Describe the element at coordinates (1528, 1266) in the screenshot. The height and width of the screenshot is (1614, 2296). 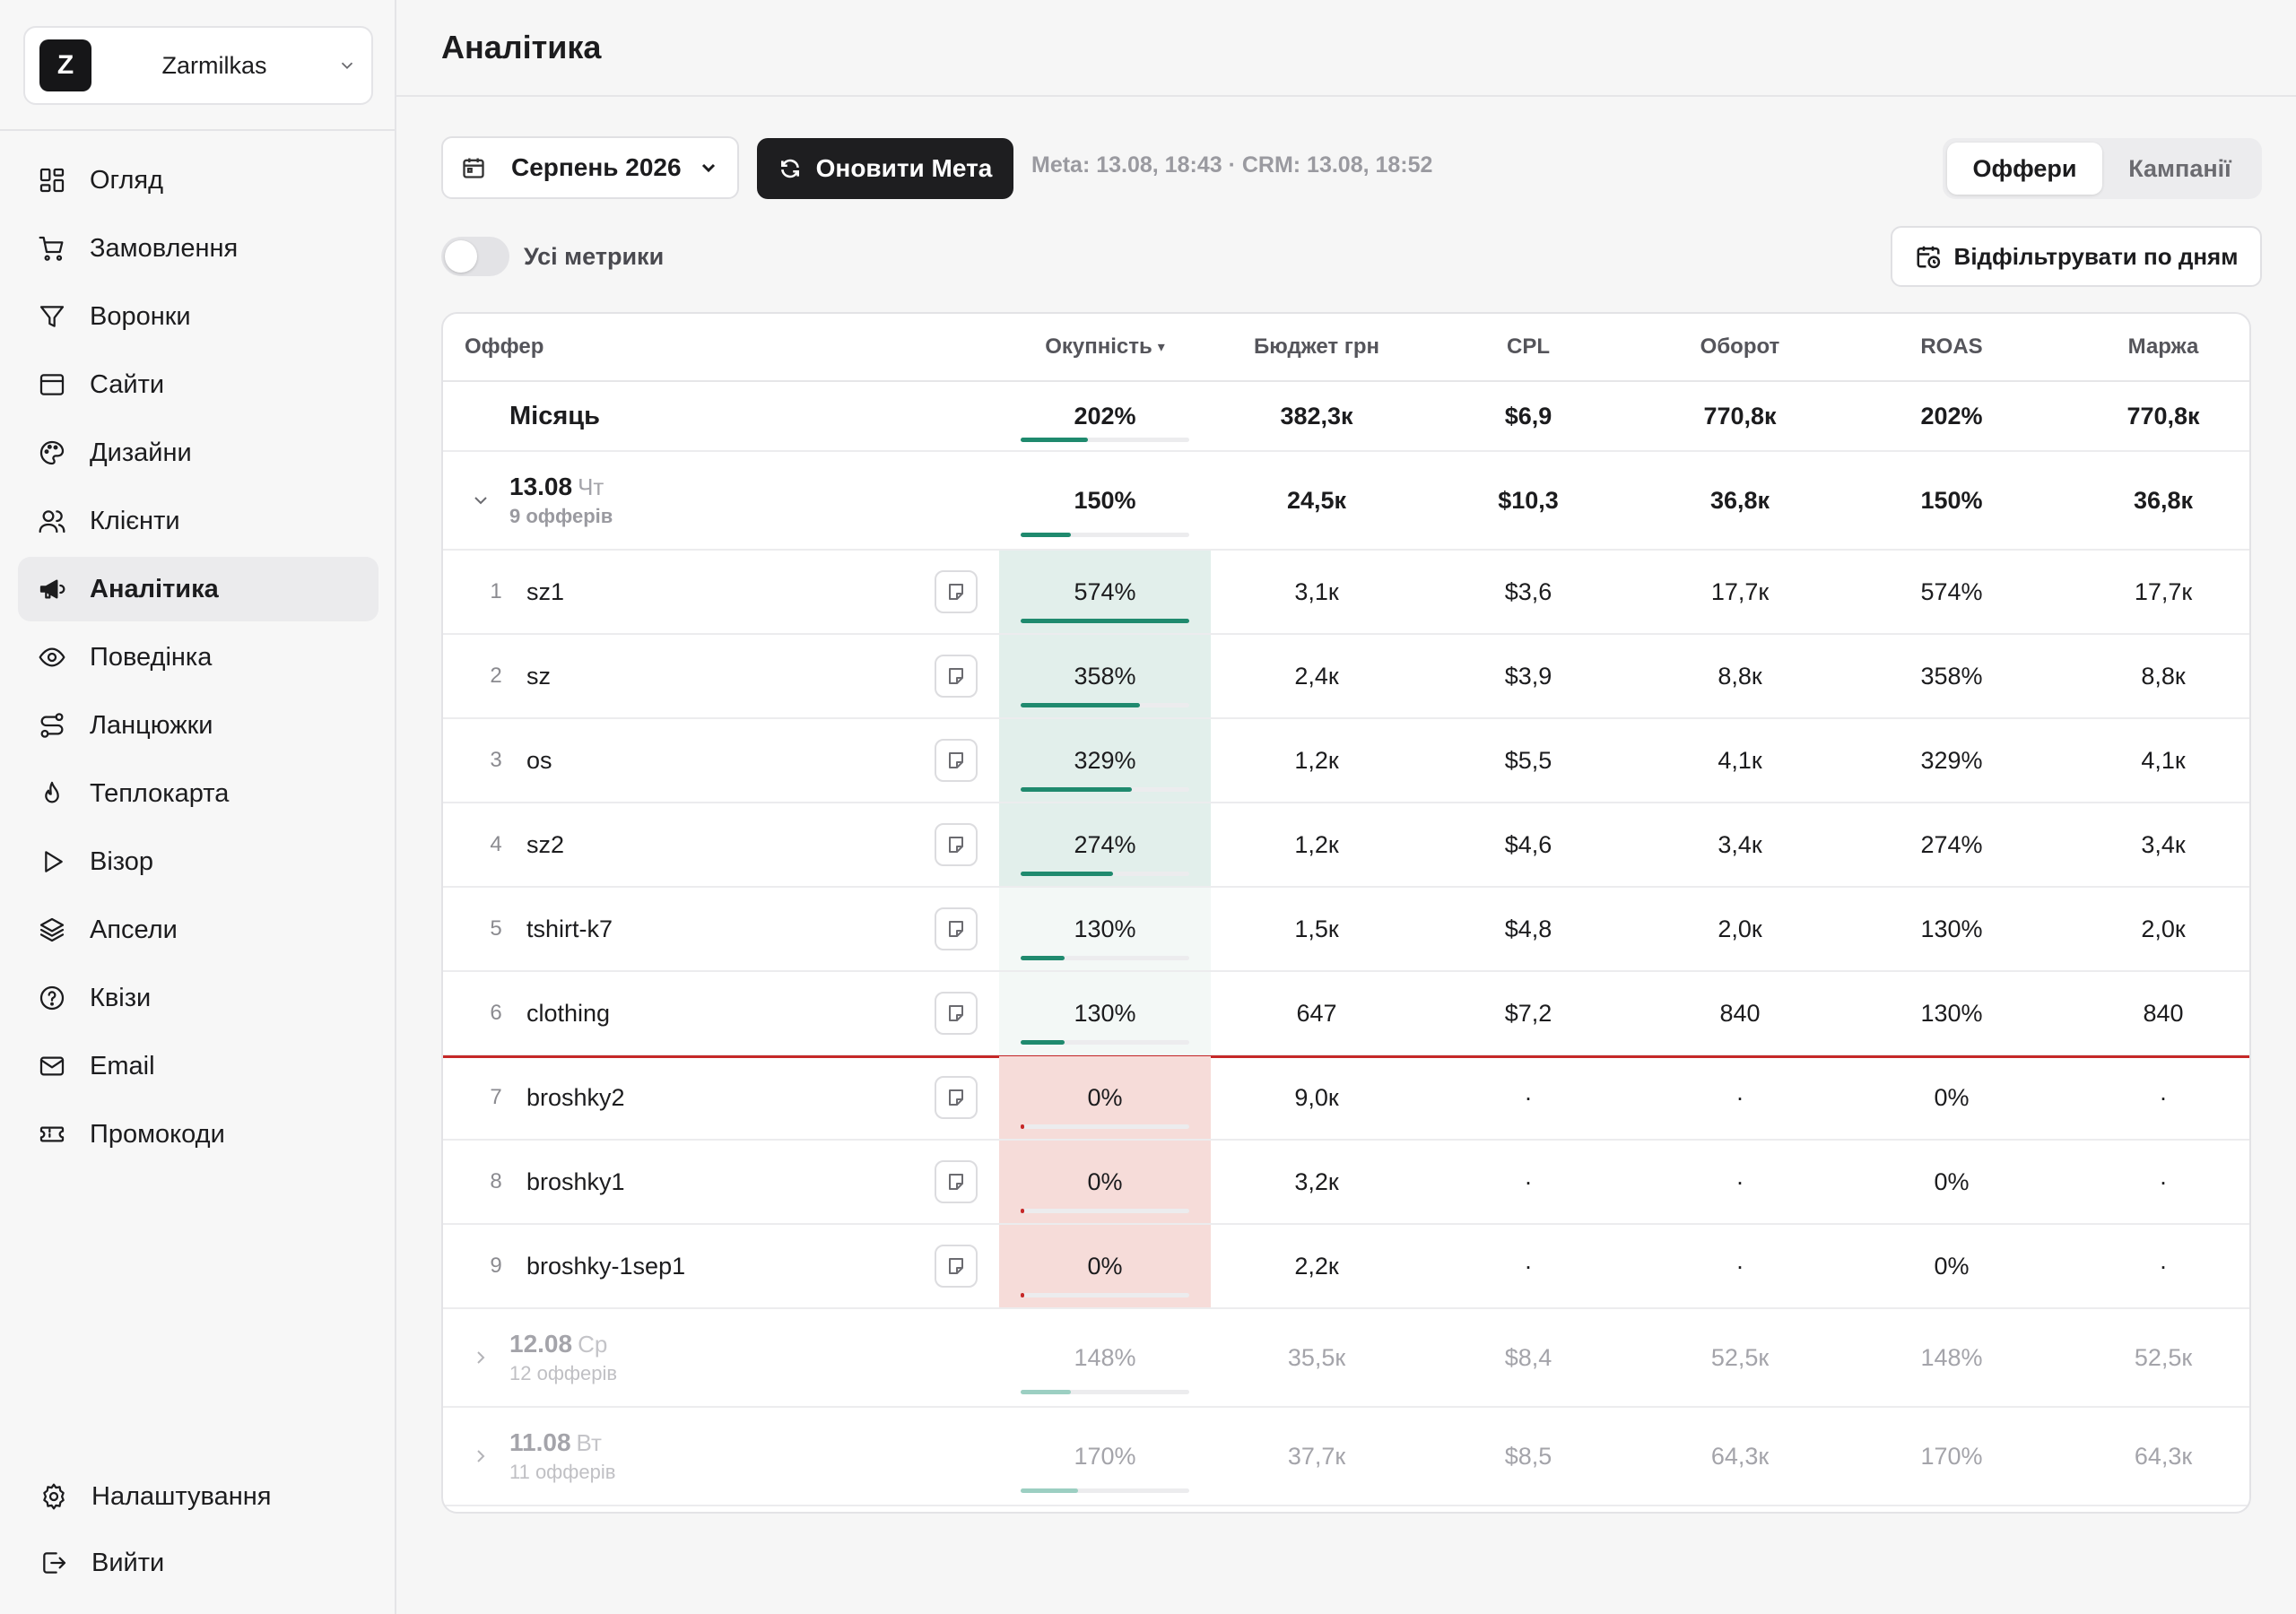
I see `cpl-cell: ·` at that location.